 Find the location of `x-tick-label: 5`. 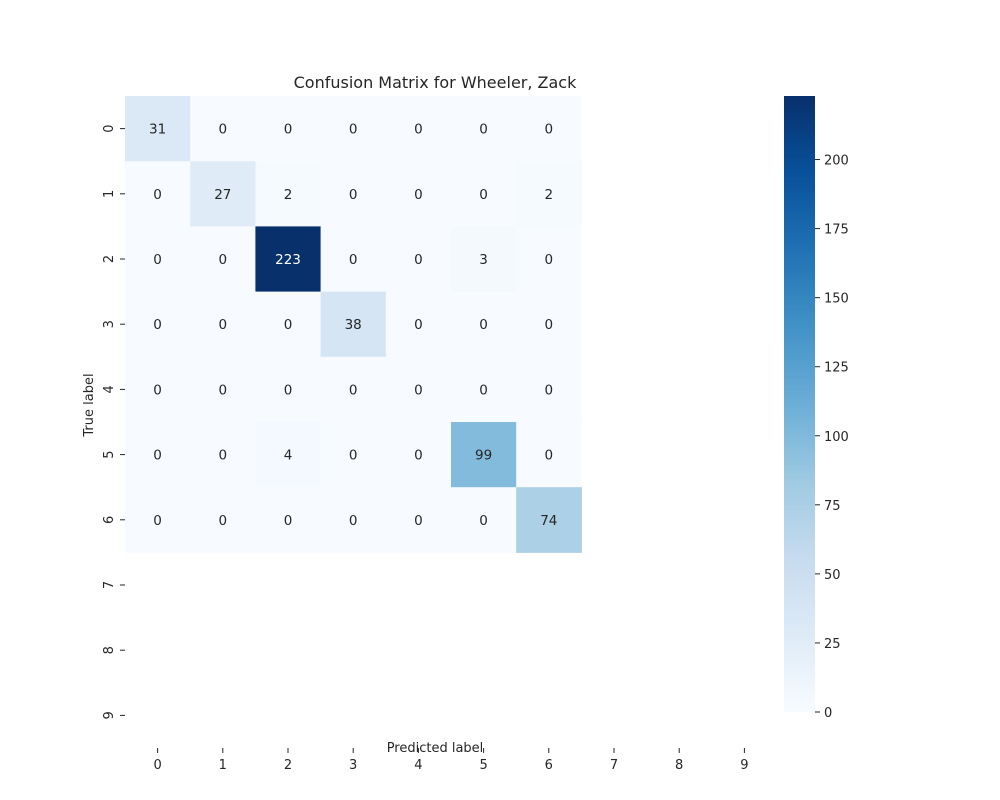

x-tick-label: 5 is located at coordinates (483, 765).